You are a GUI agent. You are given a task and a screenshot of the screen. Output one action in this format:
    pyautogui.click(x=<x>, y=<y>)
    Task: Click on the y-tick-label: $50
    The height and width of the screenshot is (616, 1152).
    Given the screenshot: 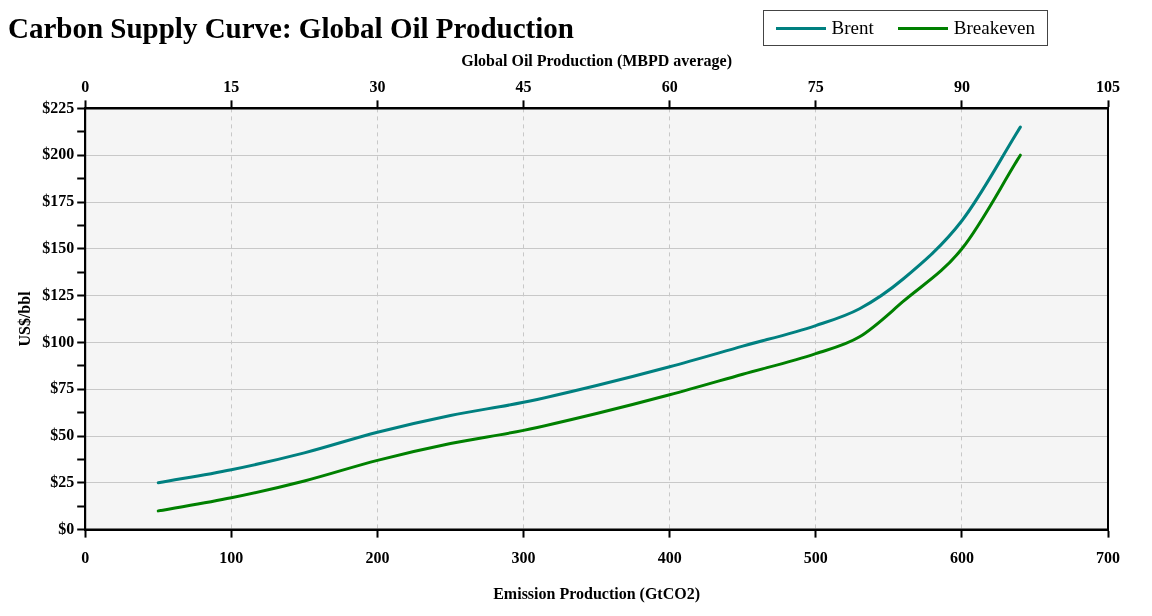 What is the action you would take?
    pyautogui.click(x=62, y=435)
    